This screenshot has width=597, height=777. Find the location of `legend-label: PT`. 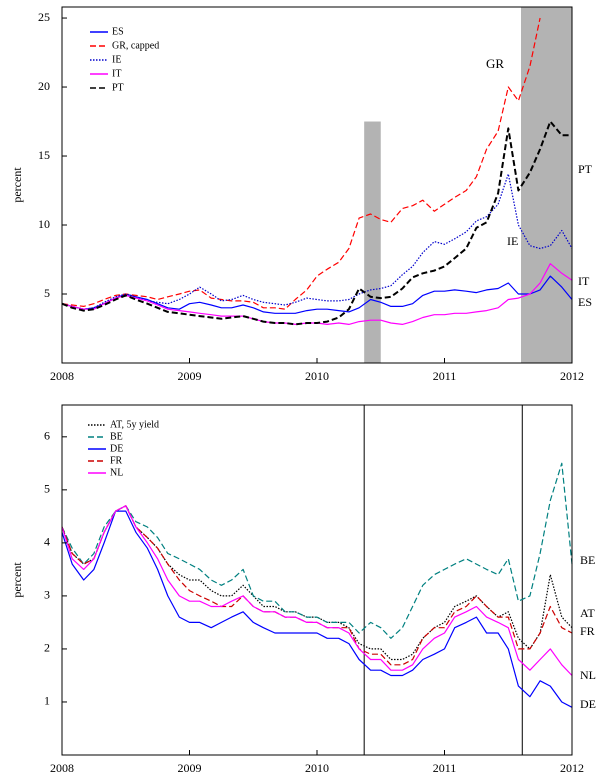

legend-label: PT is located at coordinates (118, 87).